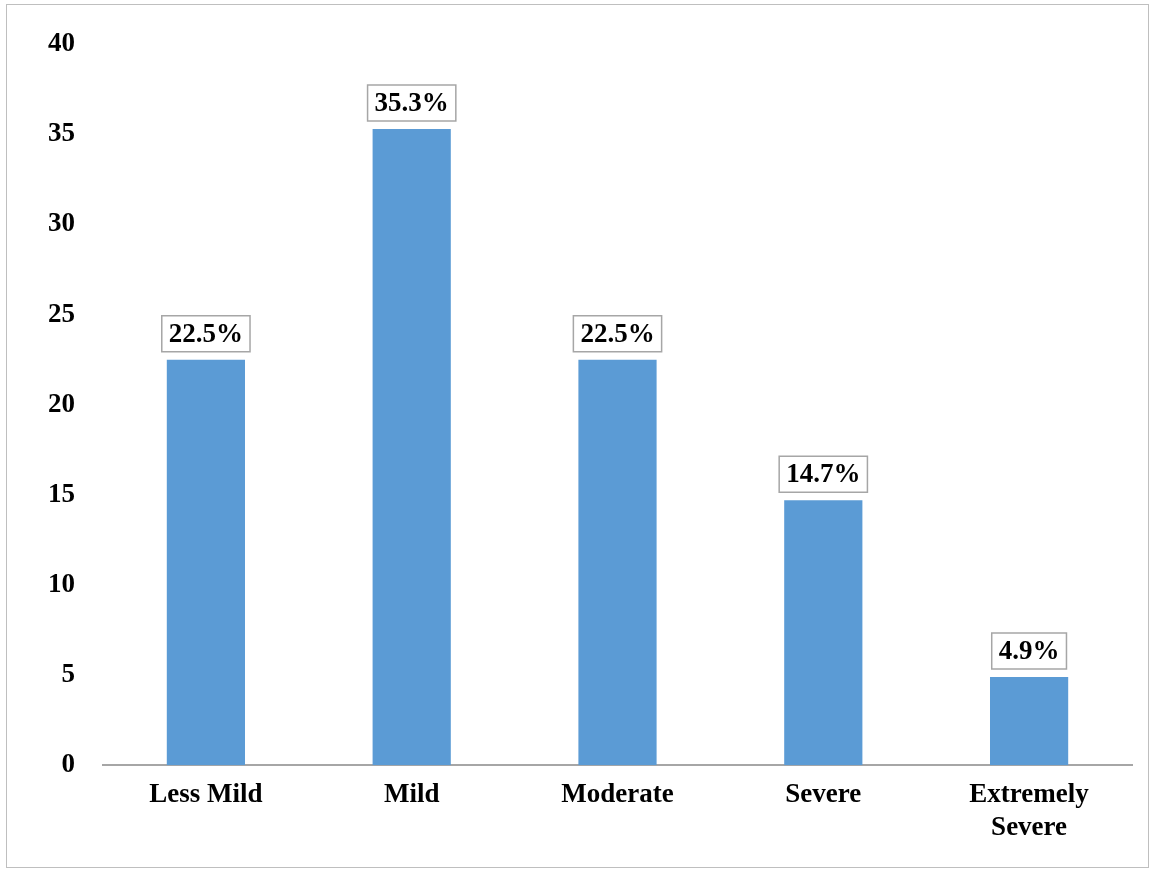 The height and width of the screenshot is (873, 1157). I want to click on y-tick-label: 5, so click(68, 673).